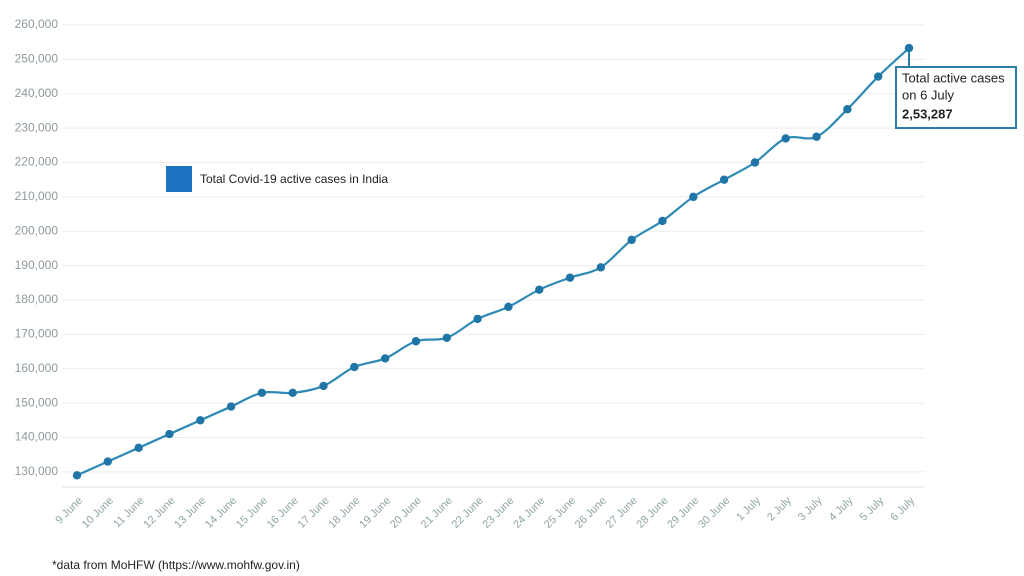 The height and width of the screenshot is (576, 1024). I want to click on x-tick-label: 6 July, so click(902, 508).